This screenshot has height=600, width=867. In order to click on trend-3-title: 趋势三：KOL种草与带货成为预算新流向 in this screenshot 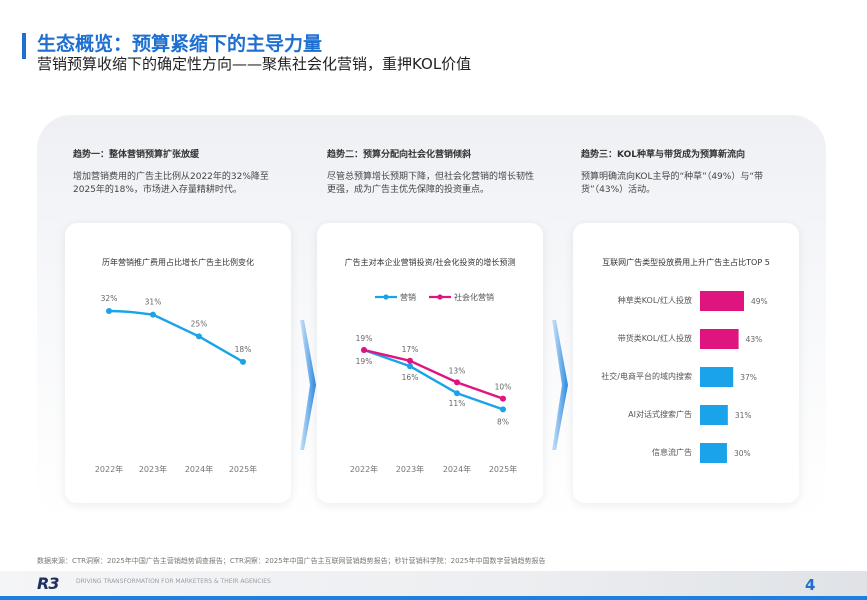, I will do `click(663, 155)`.